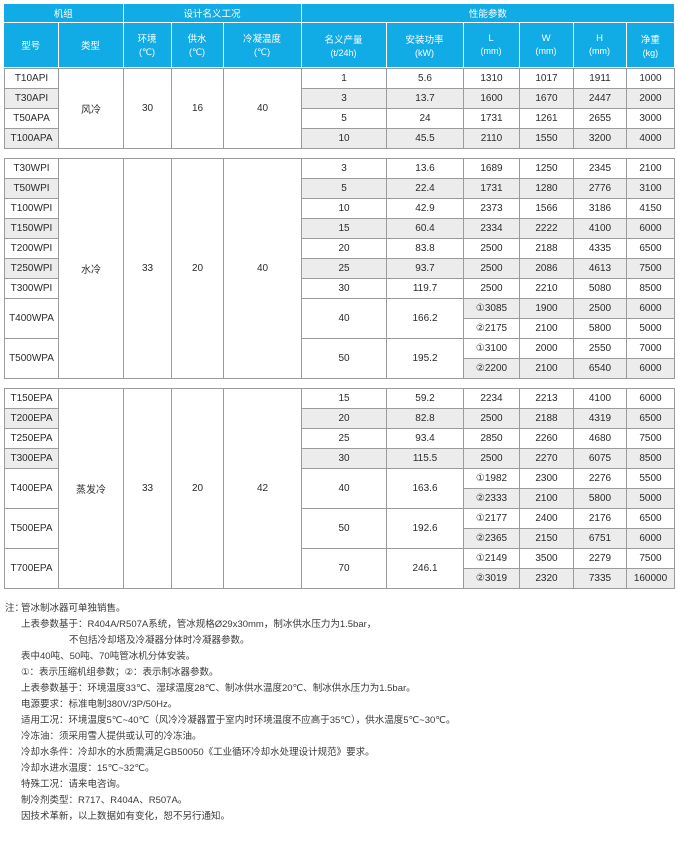 The width and height of the screenshot is (678, 858). I want to click on dim-w-cell: 2400, so click(546, 518).